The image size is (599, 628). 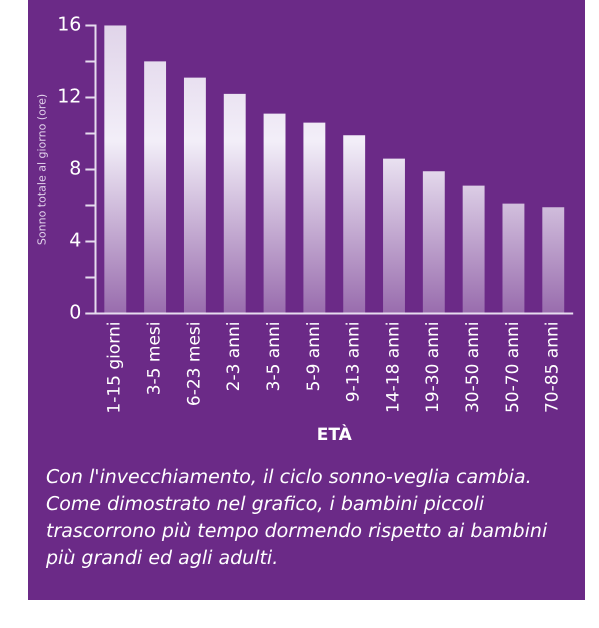 What do you see at coordinates (334, 435) in the screenshot?
I see `x-axis-title: ETÀ` at bounding box center [334, 435].